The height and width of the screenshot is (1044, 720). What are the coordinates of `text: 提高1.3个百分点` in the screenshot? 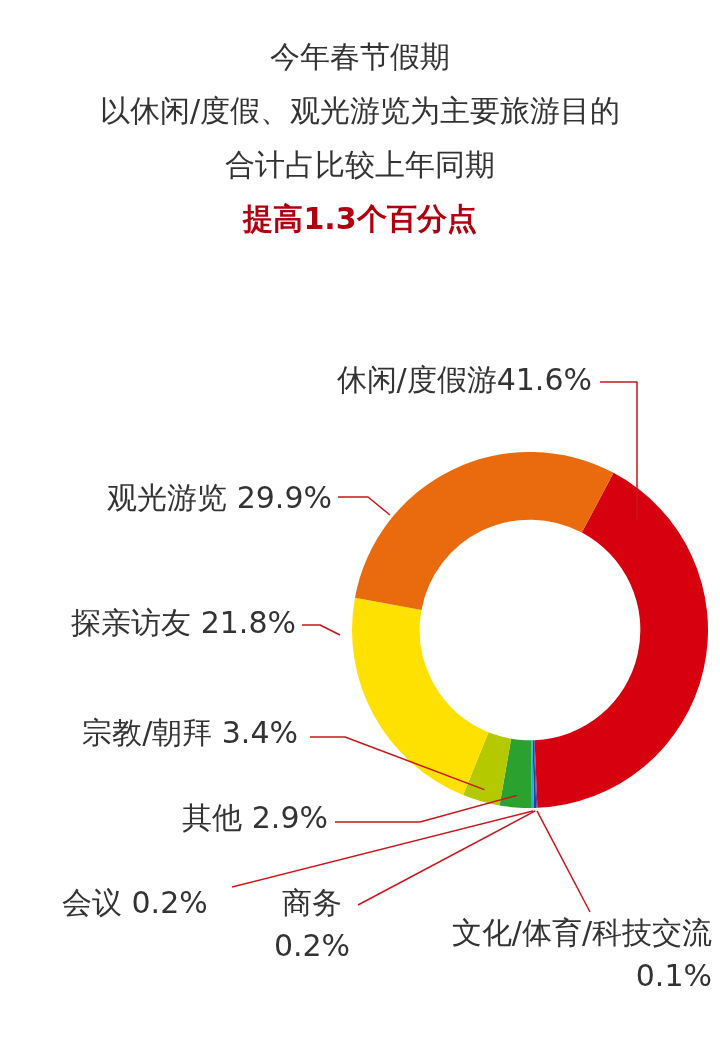 It's located at (359, 219).